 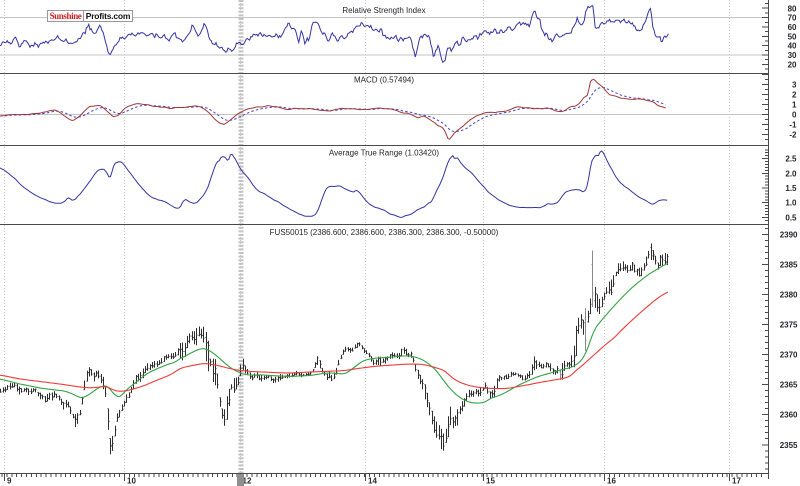 I want to click on svg-text: 9, so click(x=9, y=481).